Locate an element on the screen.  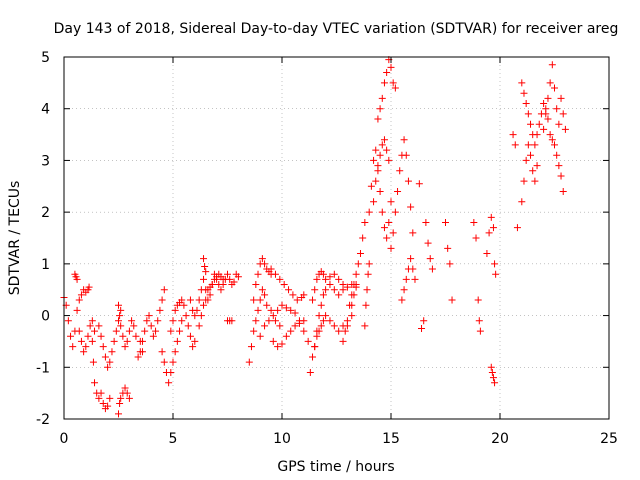
data-point-sat-n is located at coordinates (206, 272).